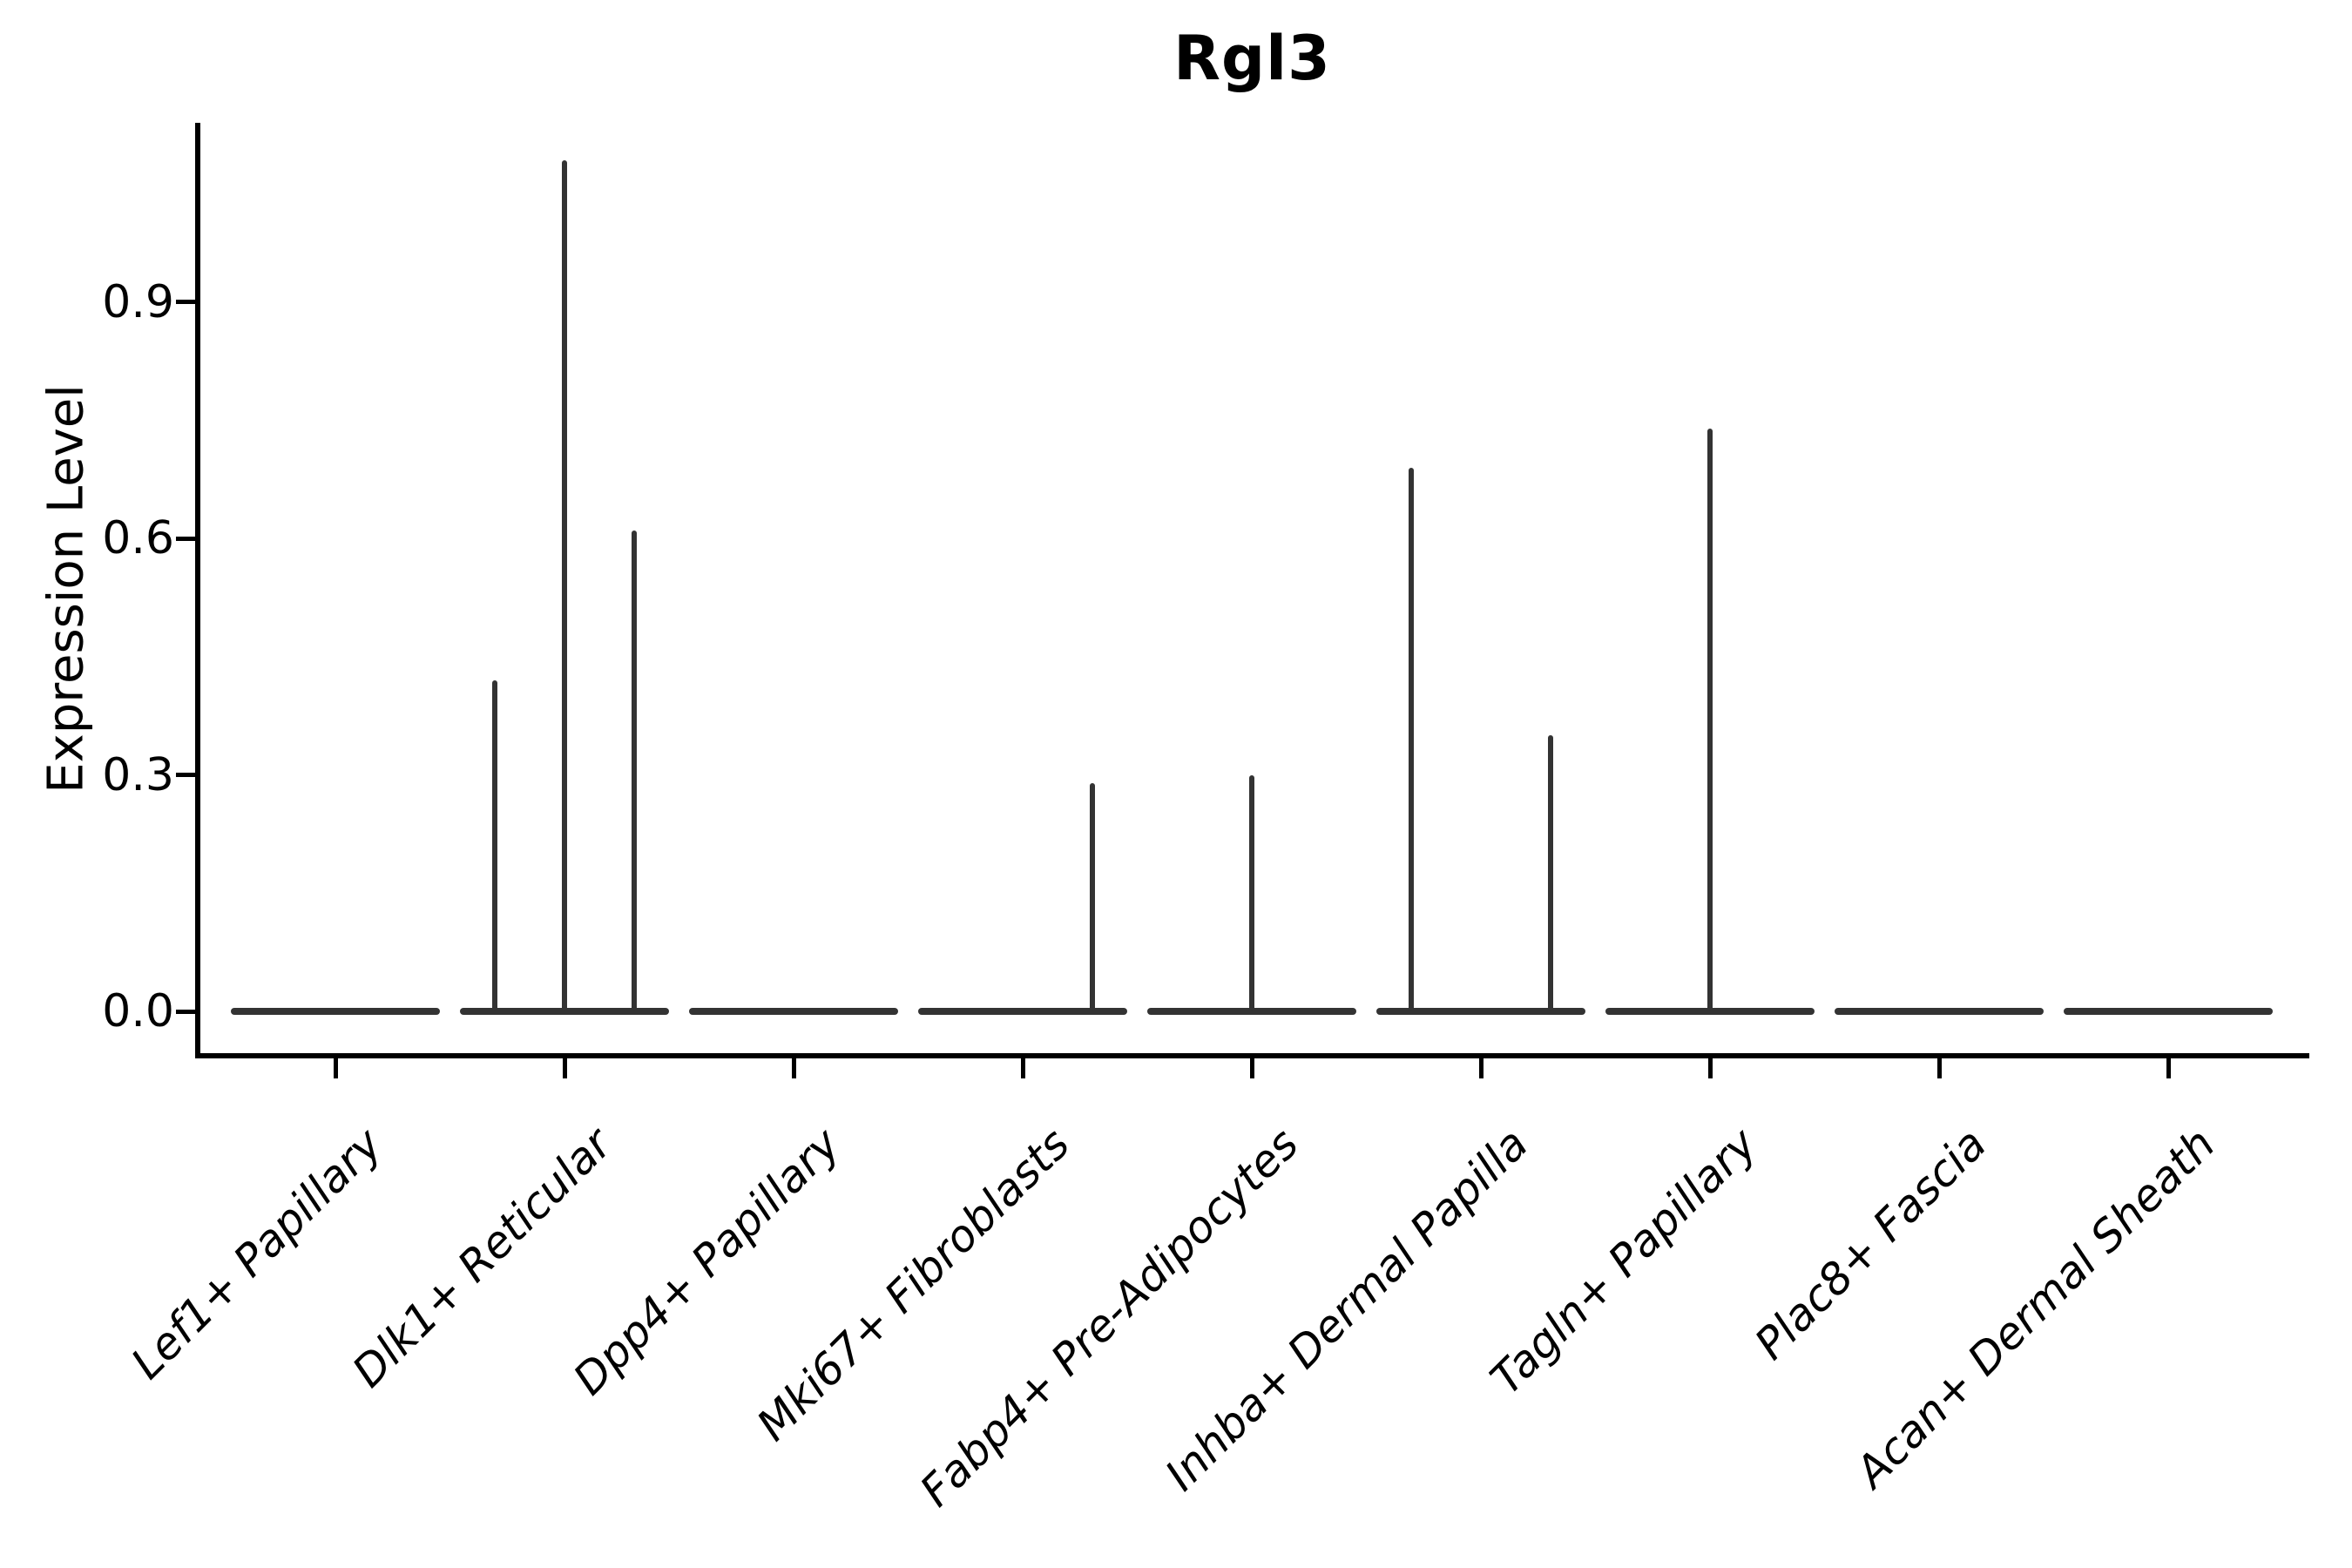  What do you see at coordinates (257, 1254) in the screenshot?
I see `x-tick-label: Lef1+ Papillary` at bounding box center [257, 1254].